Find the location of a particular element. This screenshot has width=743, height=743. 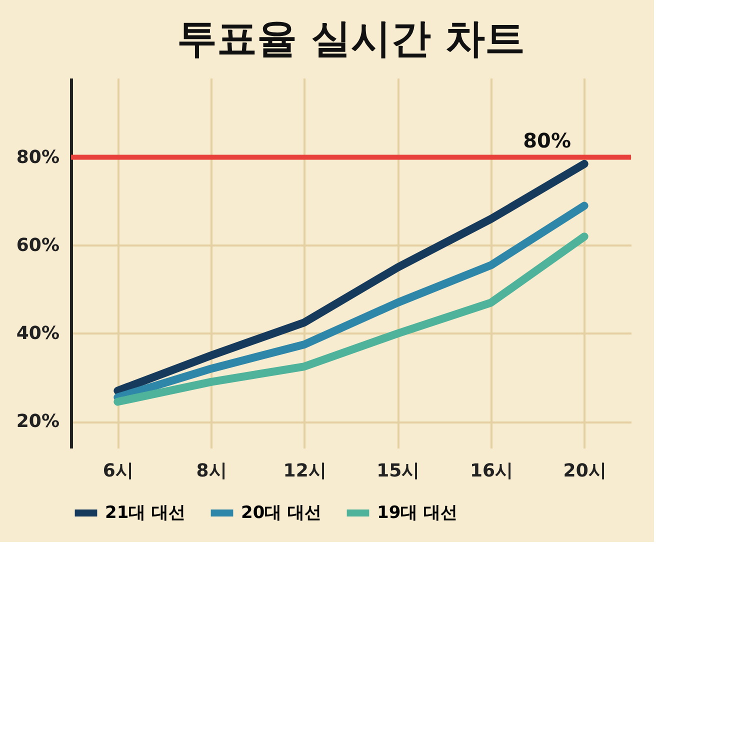

chart-title: 투표율 실시간 차트 is located at coordinates (351, 39).